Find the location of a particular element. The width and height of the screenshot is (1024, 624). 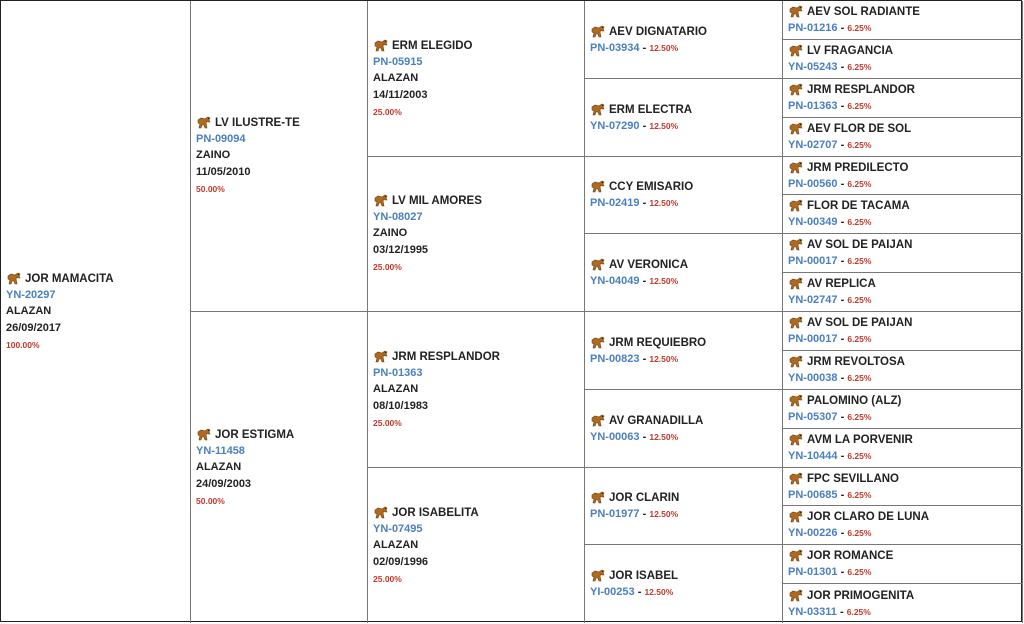

horse-name-row: JOR ISABEL is located at coordinates (634, 576).